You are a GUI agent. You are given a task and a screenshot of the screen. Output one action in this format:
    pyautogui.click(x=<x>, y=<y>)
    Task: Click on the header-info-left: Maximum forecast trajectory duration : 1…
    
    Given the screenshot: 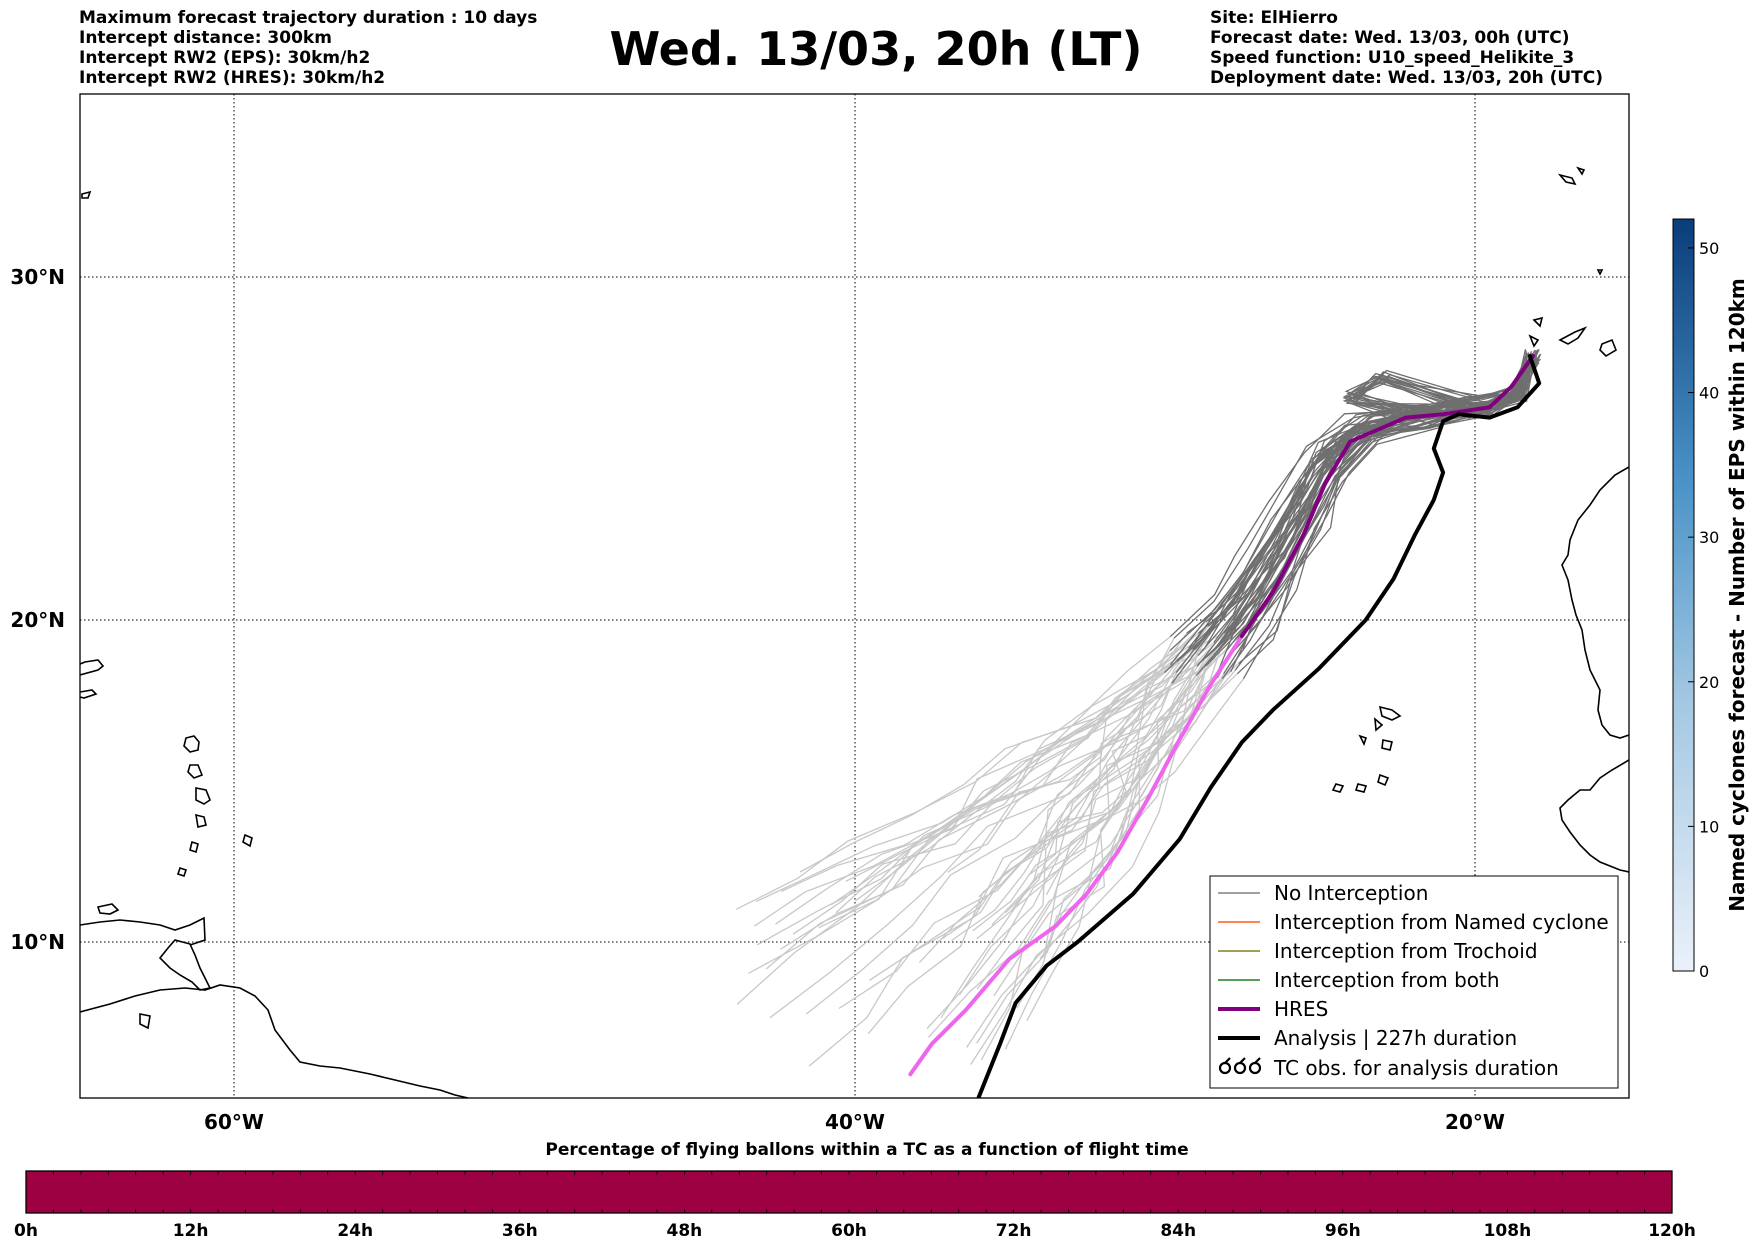 What is the action you would take?
    pyautogui.click(x=308, y=48)
    